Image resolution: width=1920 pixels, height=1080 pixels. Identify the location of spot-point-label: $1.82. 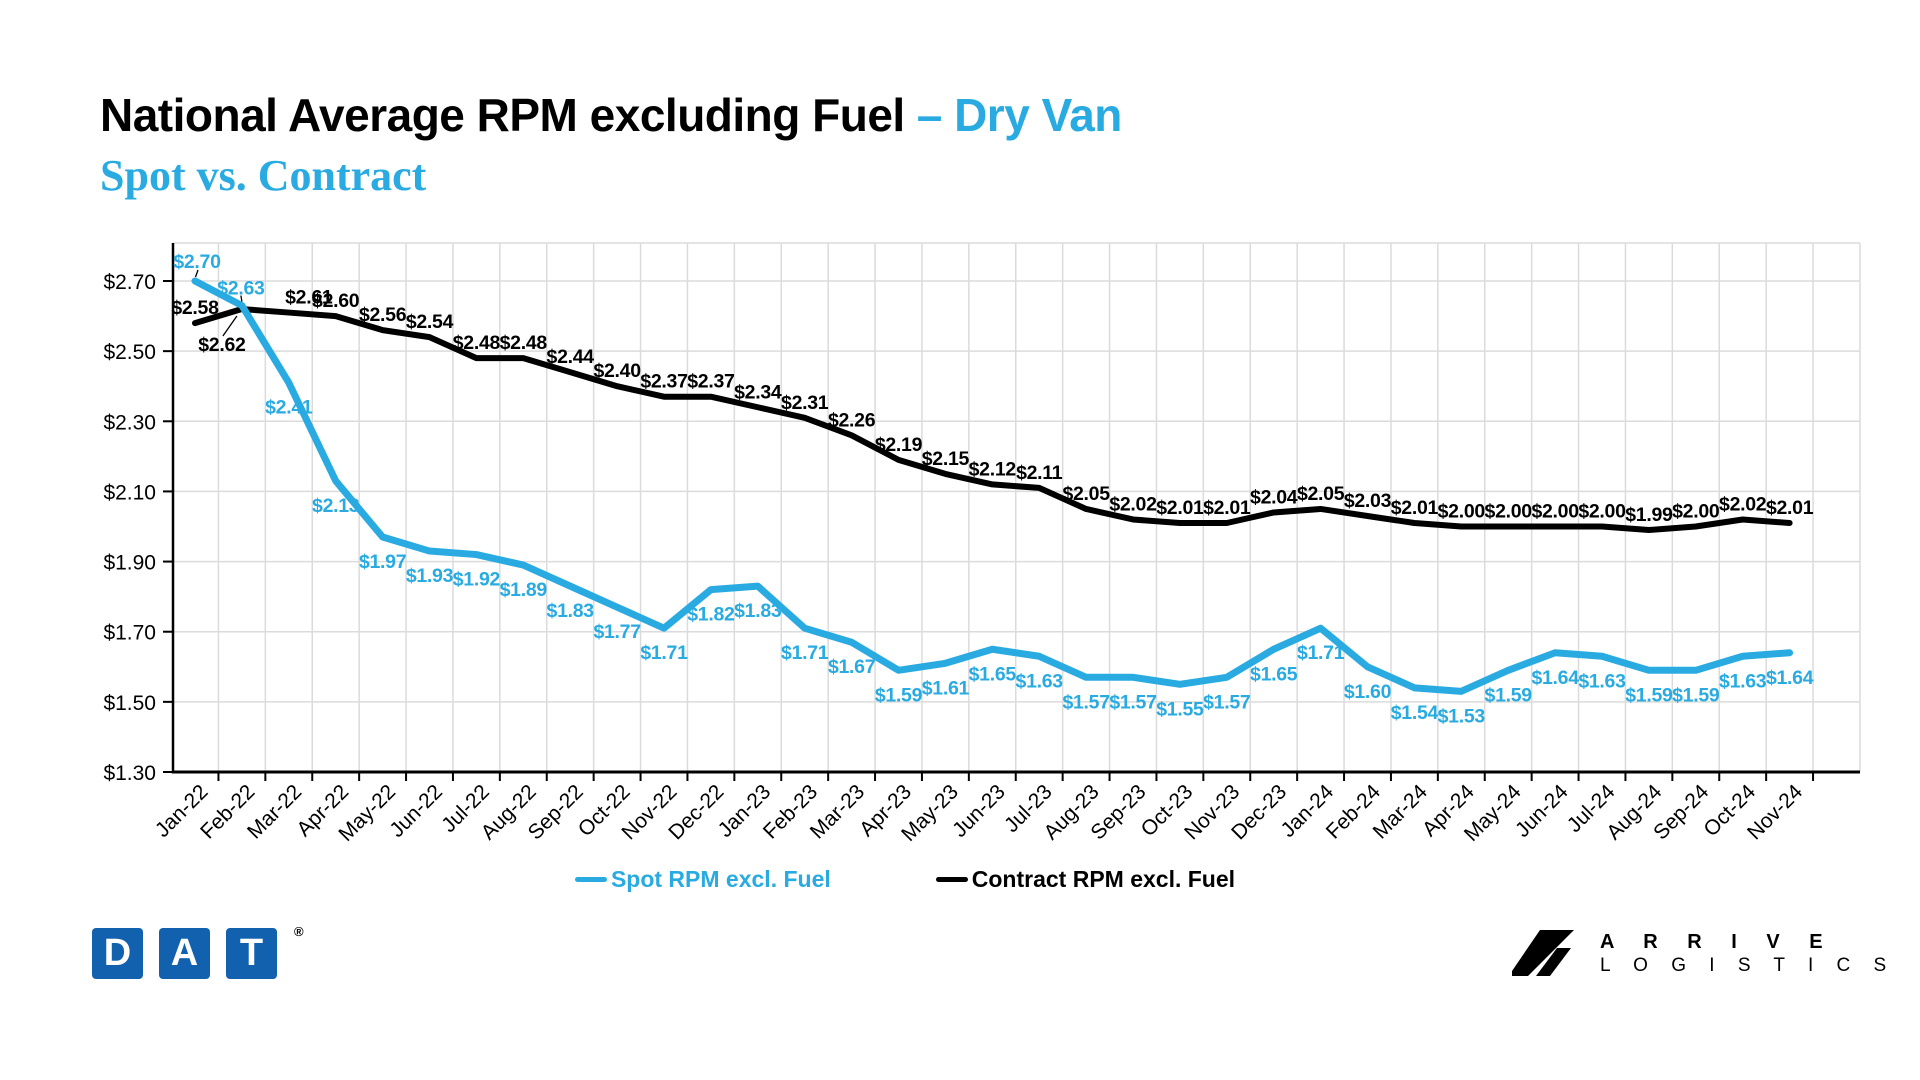
(711, 615).